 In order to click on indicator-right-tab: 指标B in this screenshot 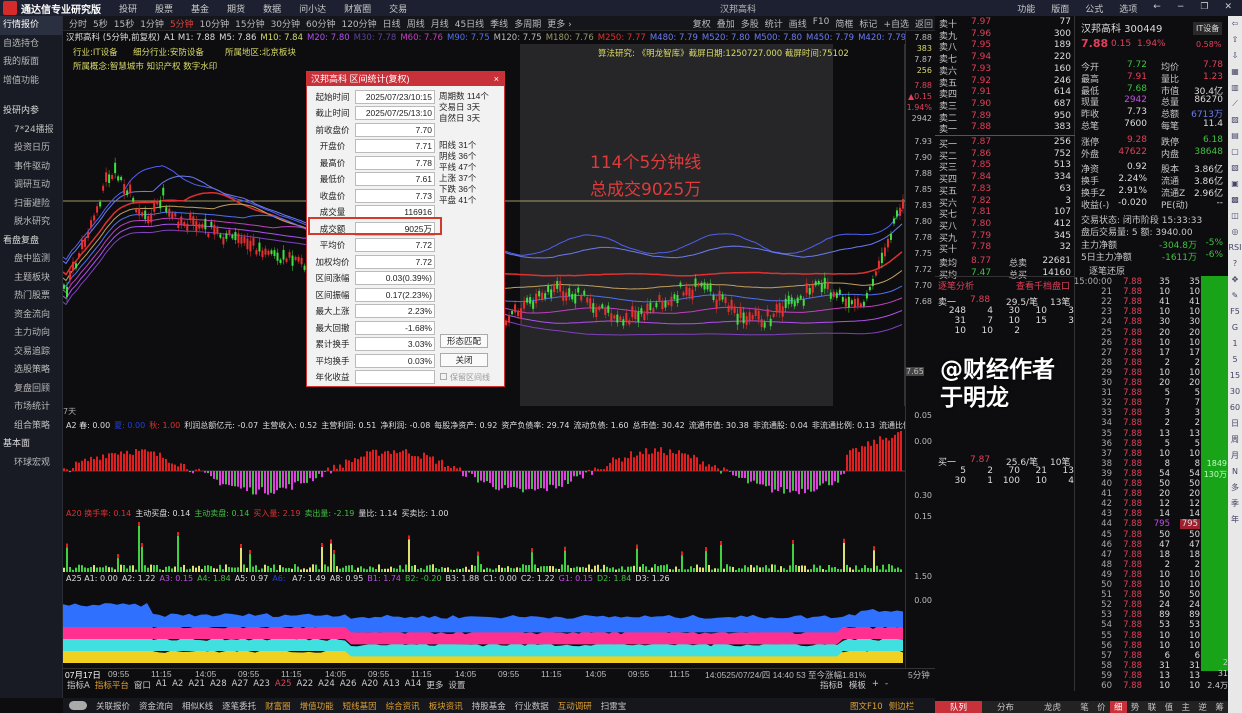, I will do `click(831, 686)`.